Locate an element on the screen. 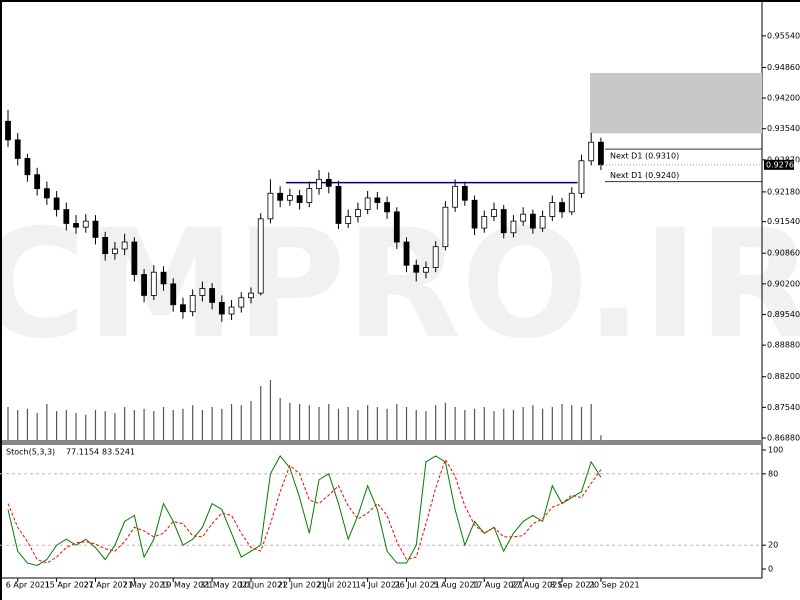 This screenshot has height=600, width=800. x-tick-label: 19 May 2021 is located at coordinates (187, 585).